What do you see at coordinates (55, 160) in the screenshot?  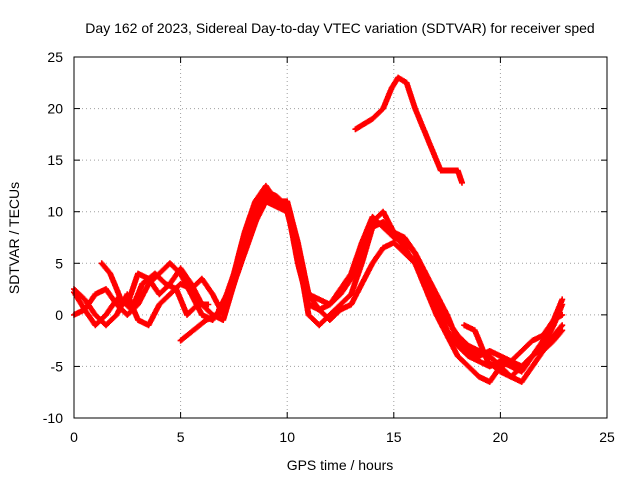 I see `y-tick-label: 15` at bounding box center [55, 160].